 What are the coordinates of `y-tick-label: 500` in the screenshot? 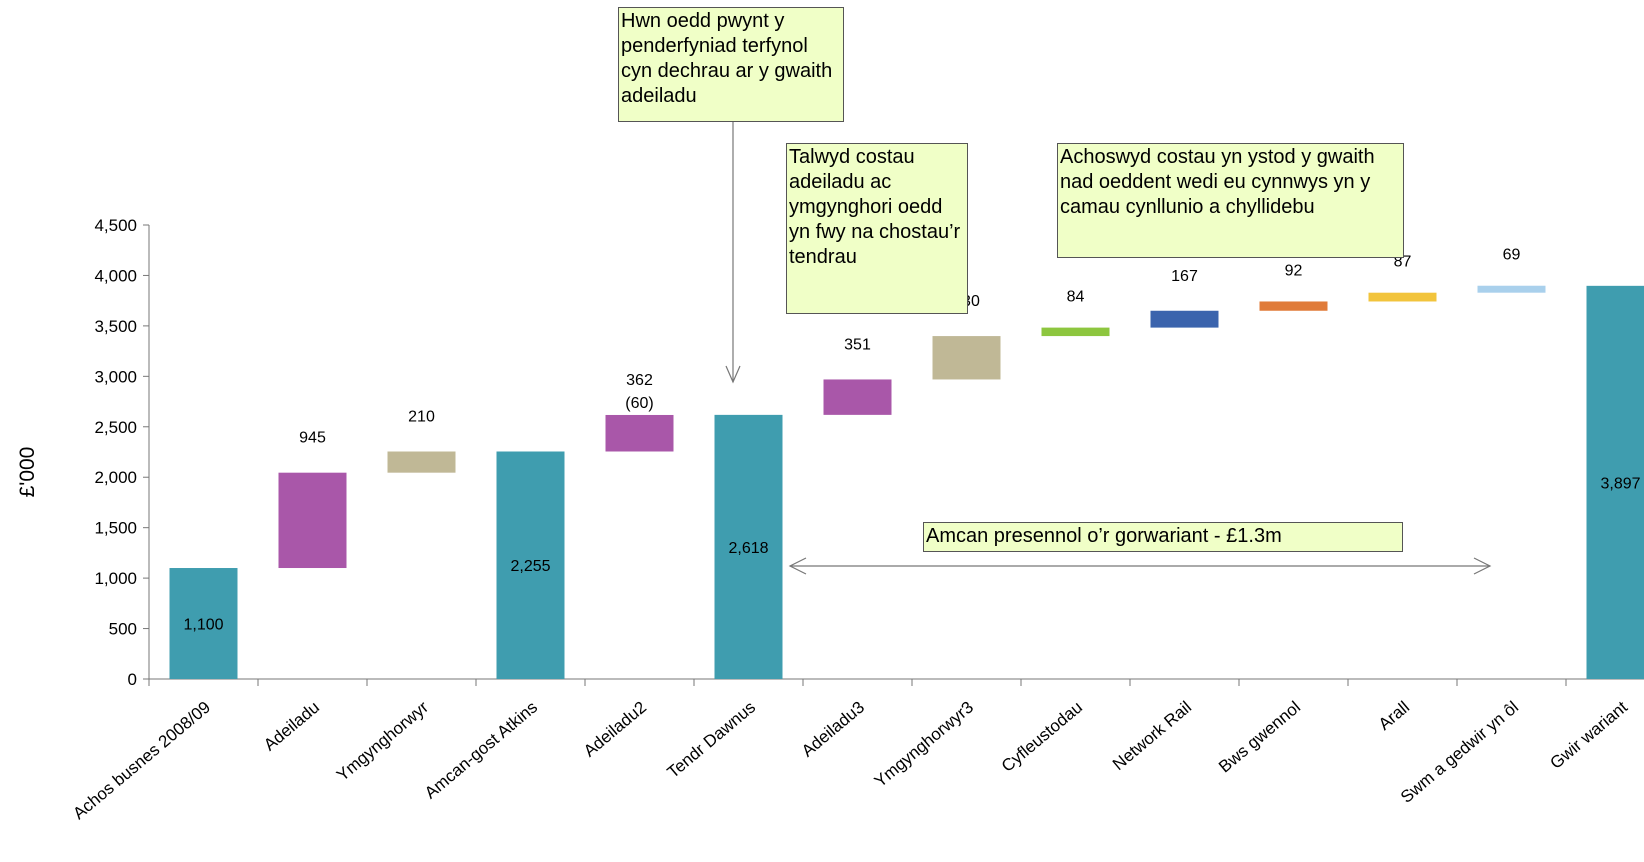 It's located at (123, 629).